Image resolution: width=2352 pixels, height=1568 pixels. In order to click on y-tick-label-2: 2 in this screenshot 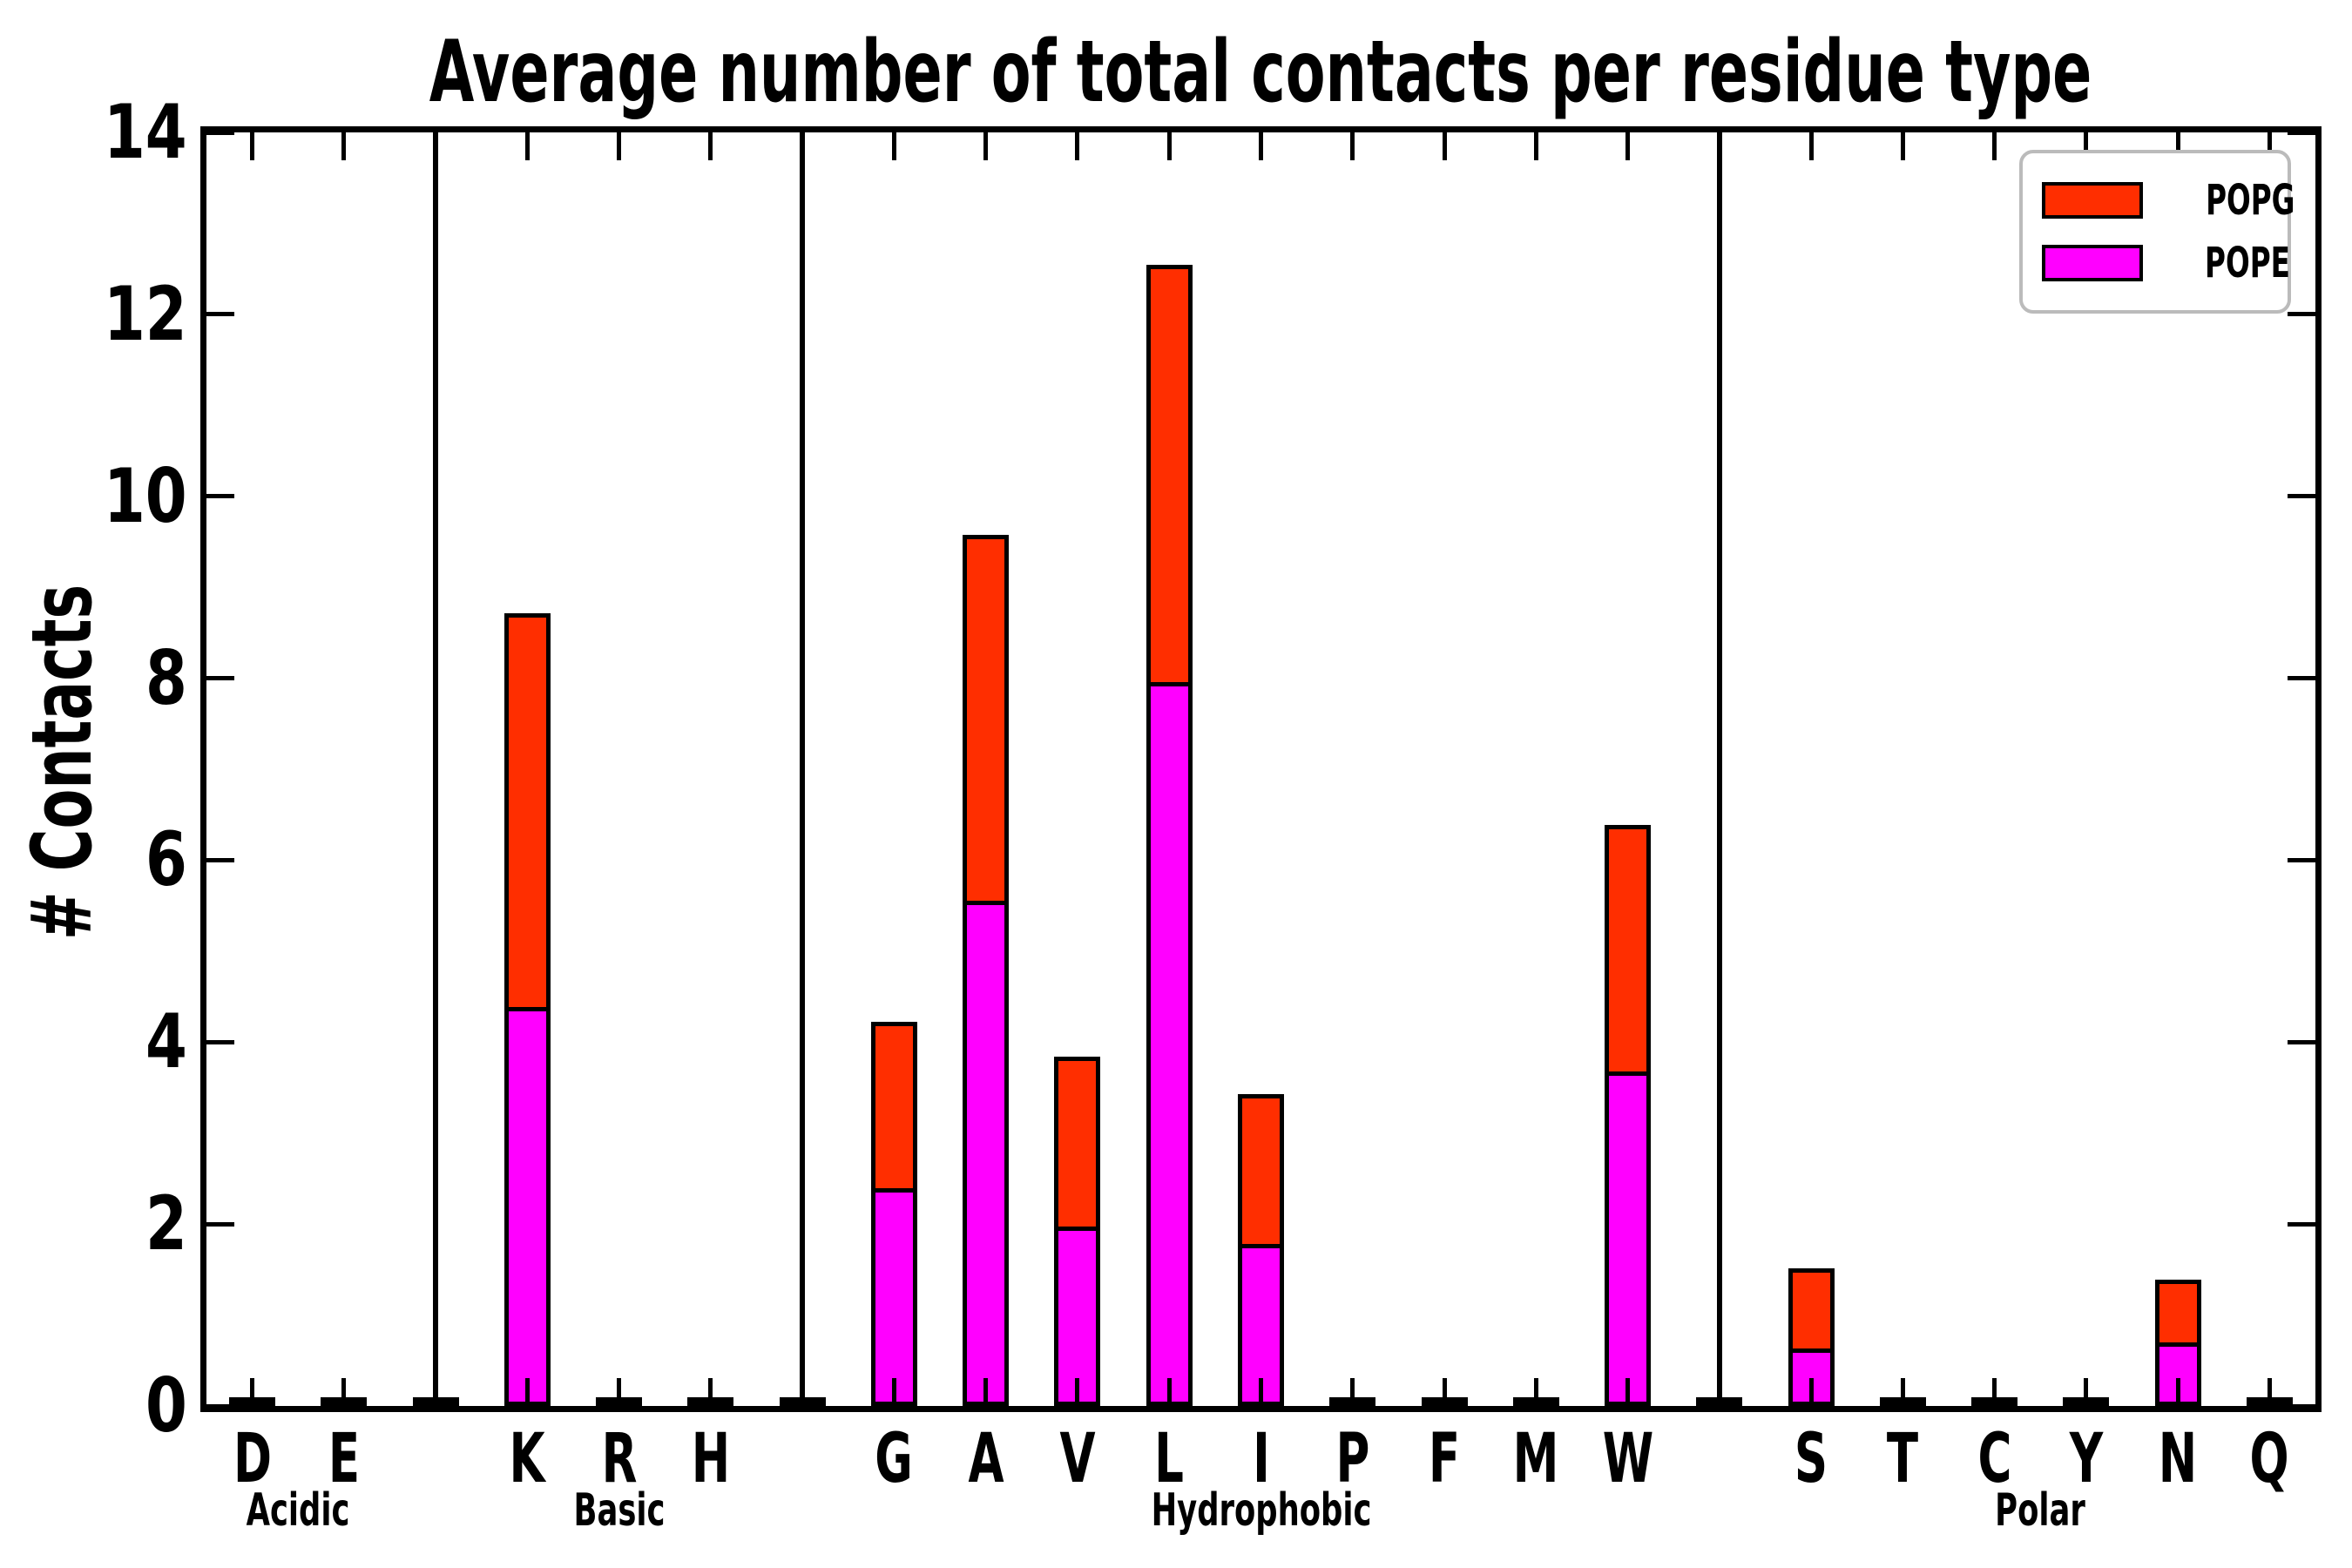, I will do `click(161, 1223)`.